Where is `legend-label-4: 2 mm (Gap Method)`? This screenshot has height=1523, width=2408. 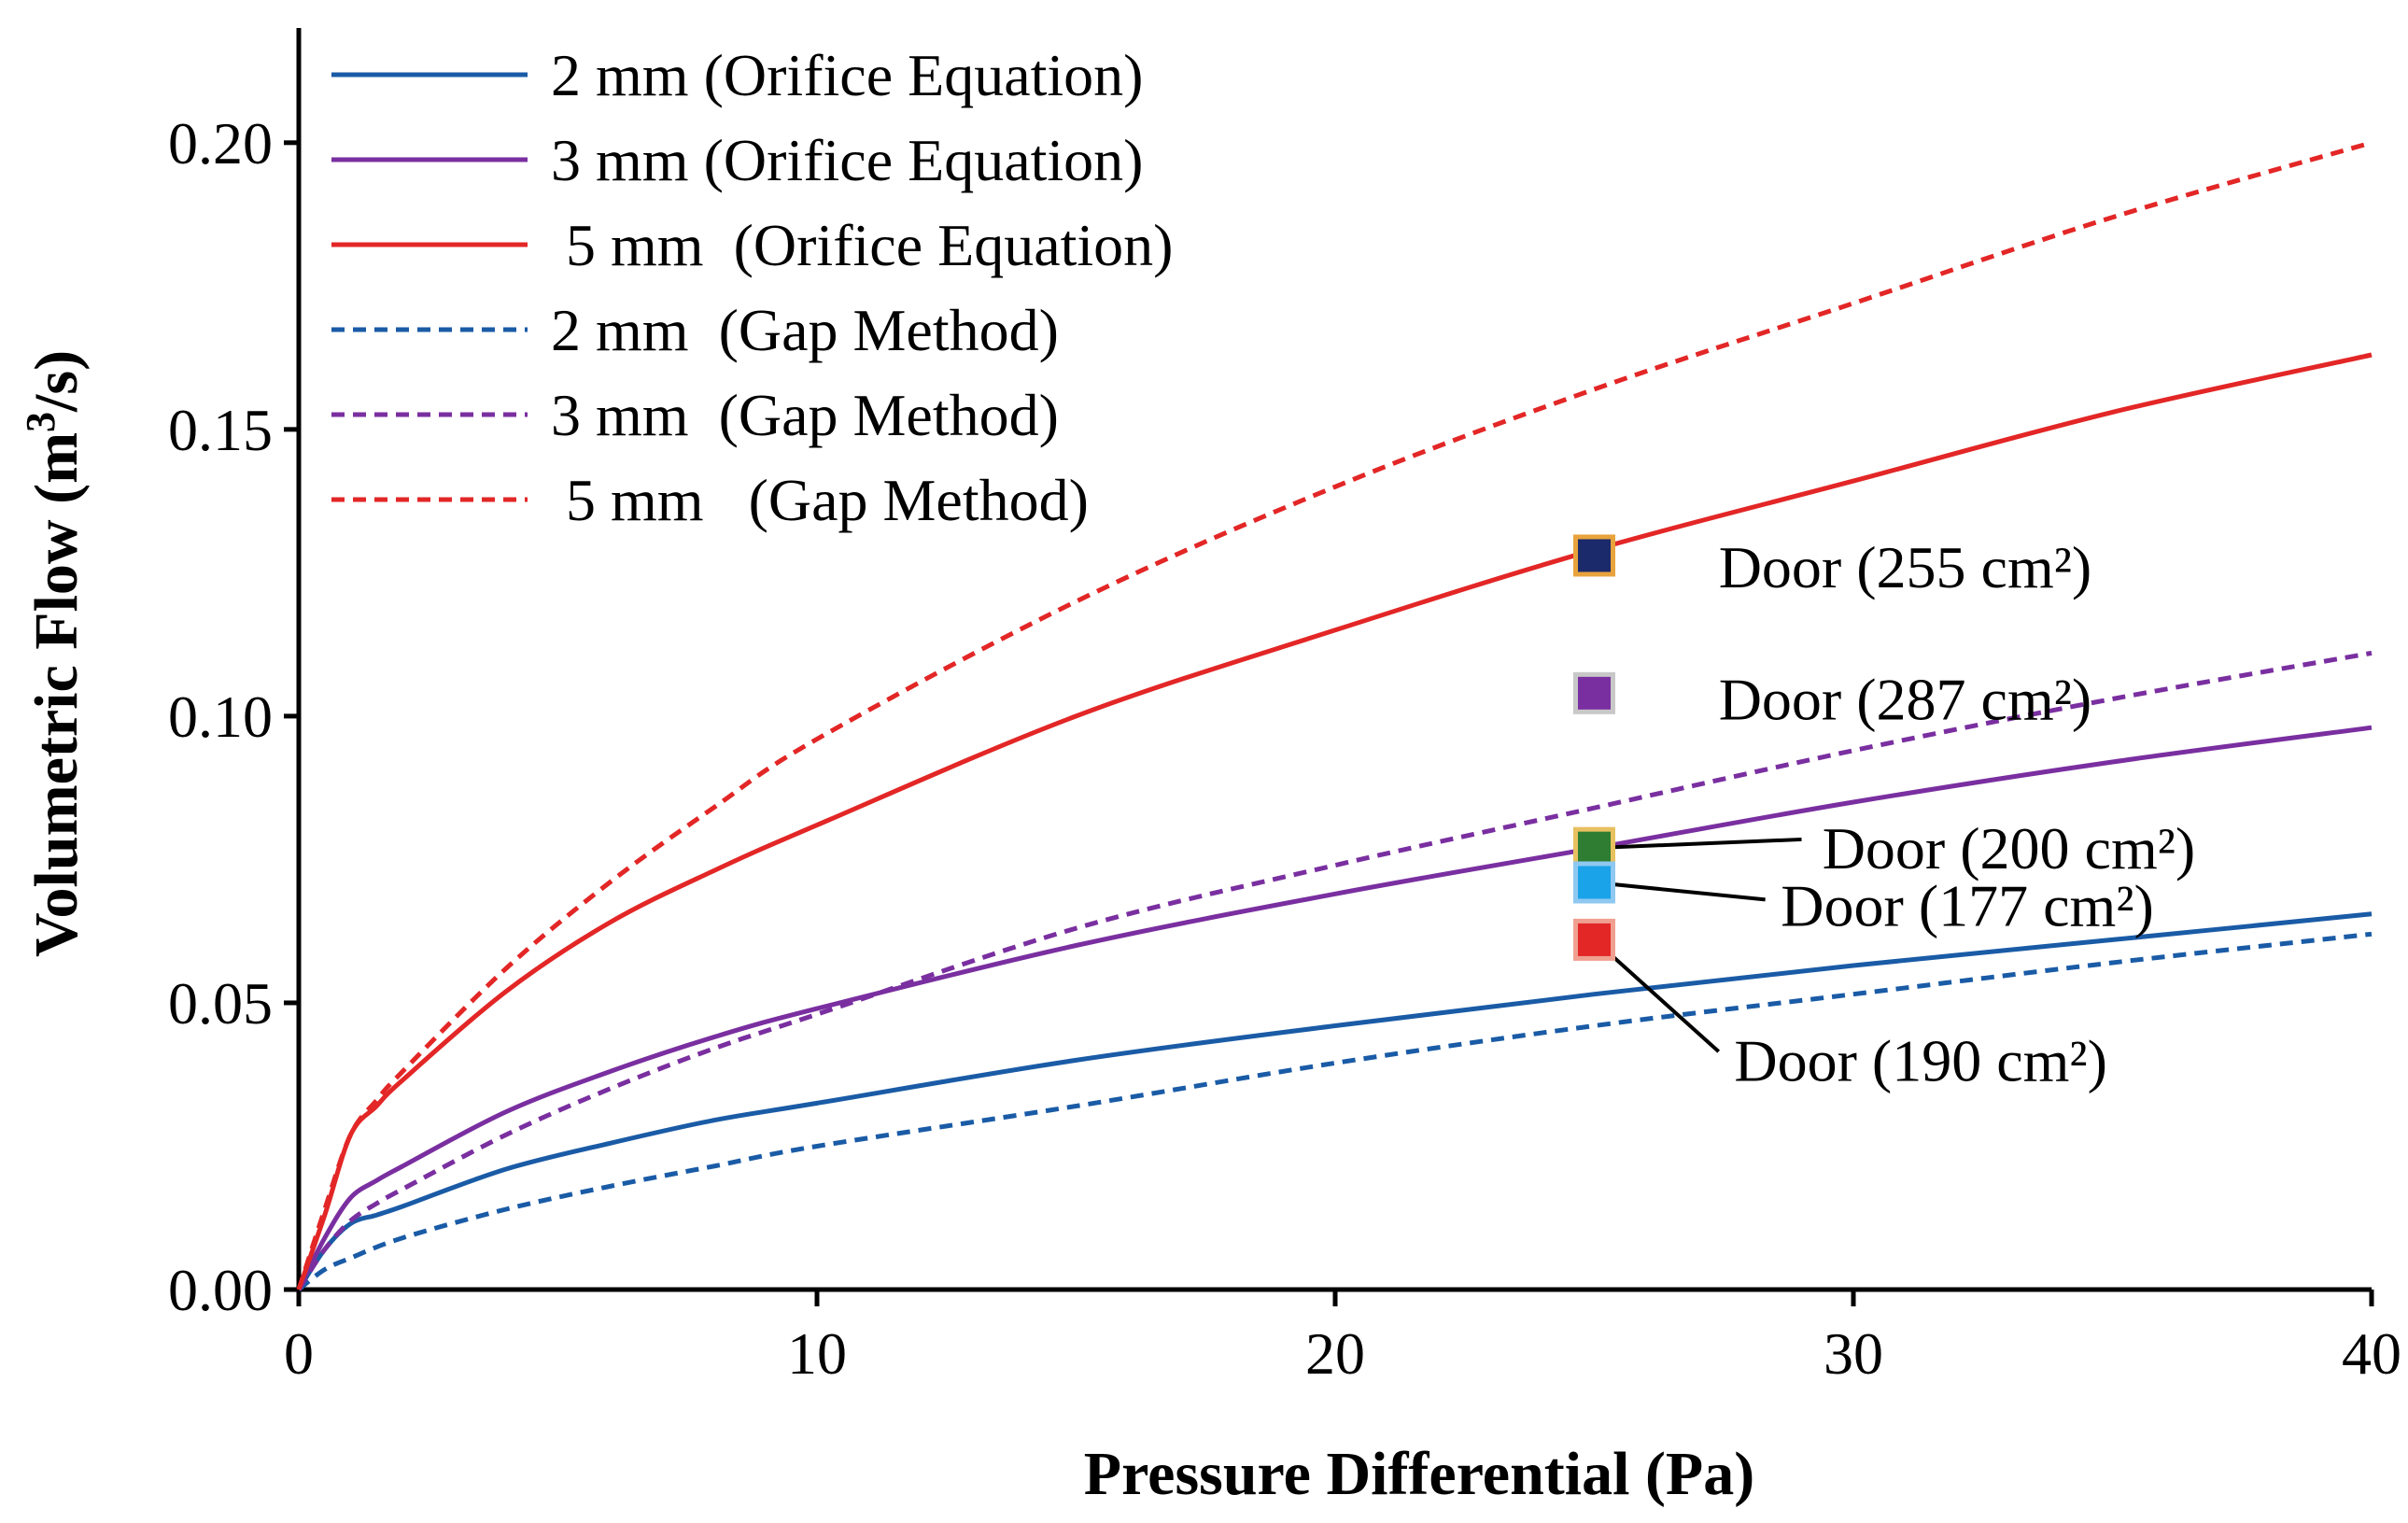 legend-label-4: 2 mm (Gap Method) is located at coordinates (805, 330).